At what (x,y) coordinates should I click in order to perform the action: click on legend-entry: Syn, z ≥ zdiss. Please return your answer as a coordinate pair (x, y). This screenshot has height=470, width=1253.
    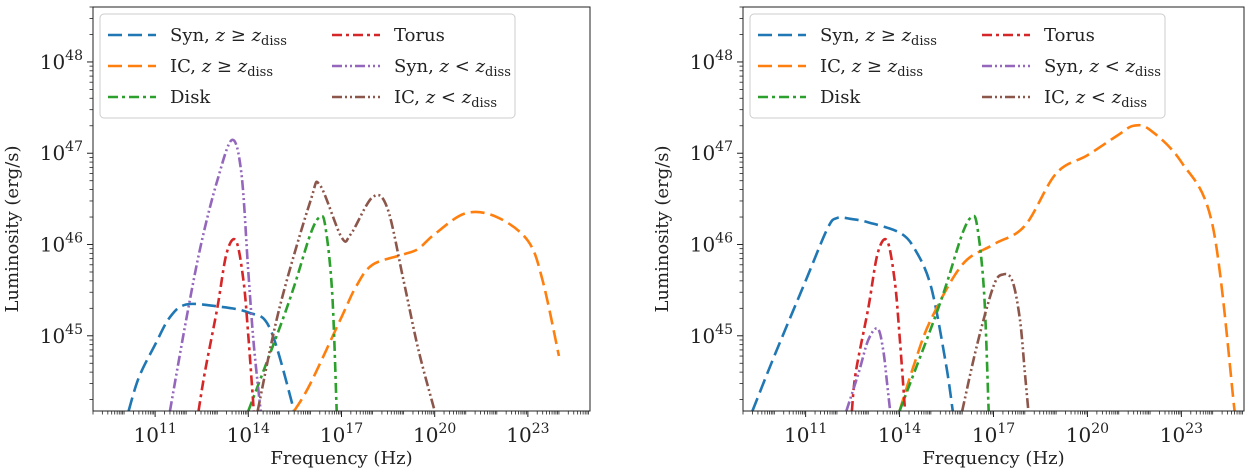
    Looking at the image, I should click on (878, 37).